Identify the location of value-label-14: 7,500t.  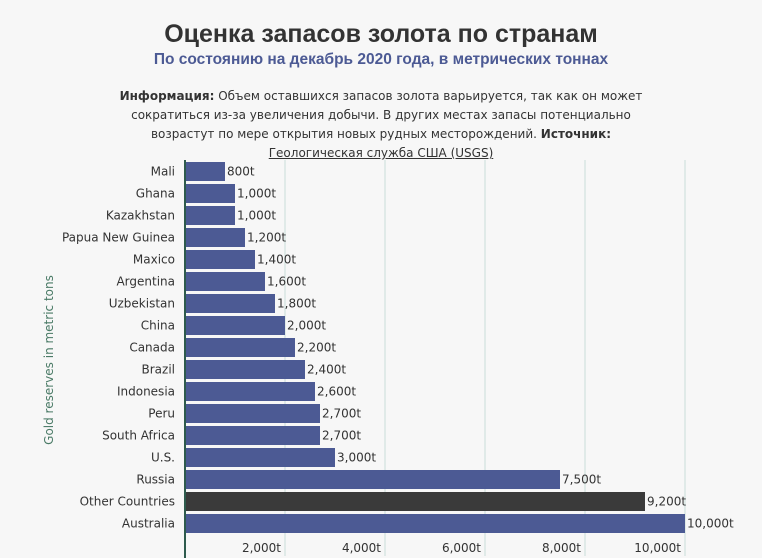
(581, 480).